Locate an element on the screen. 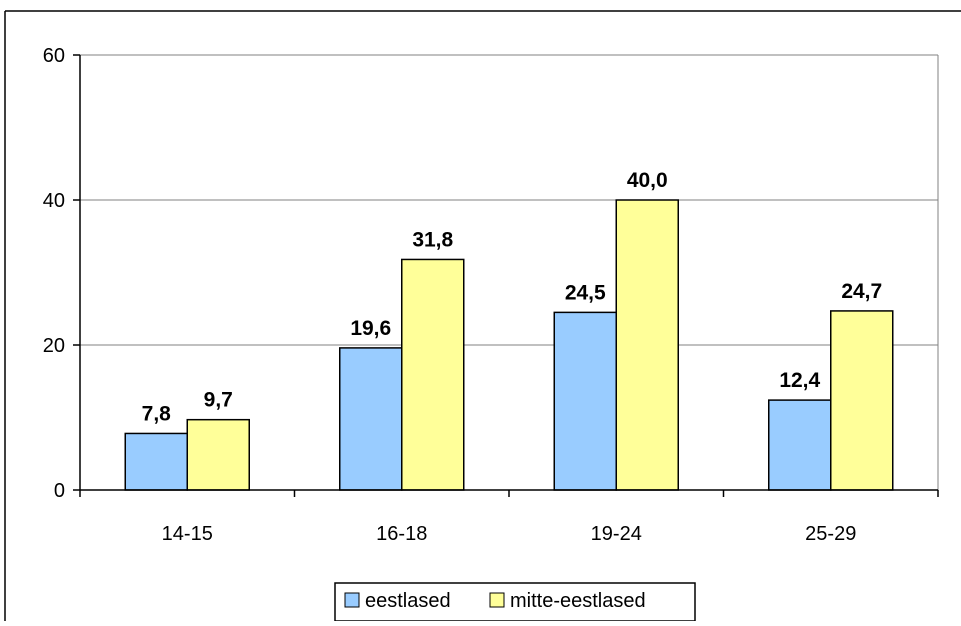  x-tick-label: 14-15 is located at coordinates (187, 534).